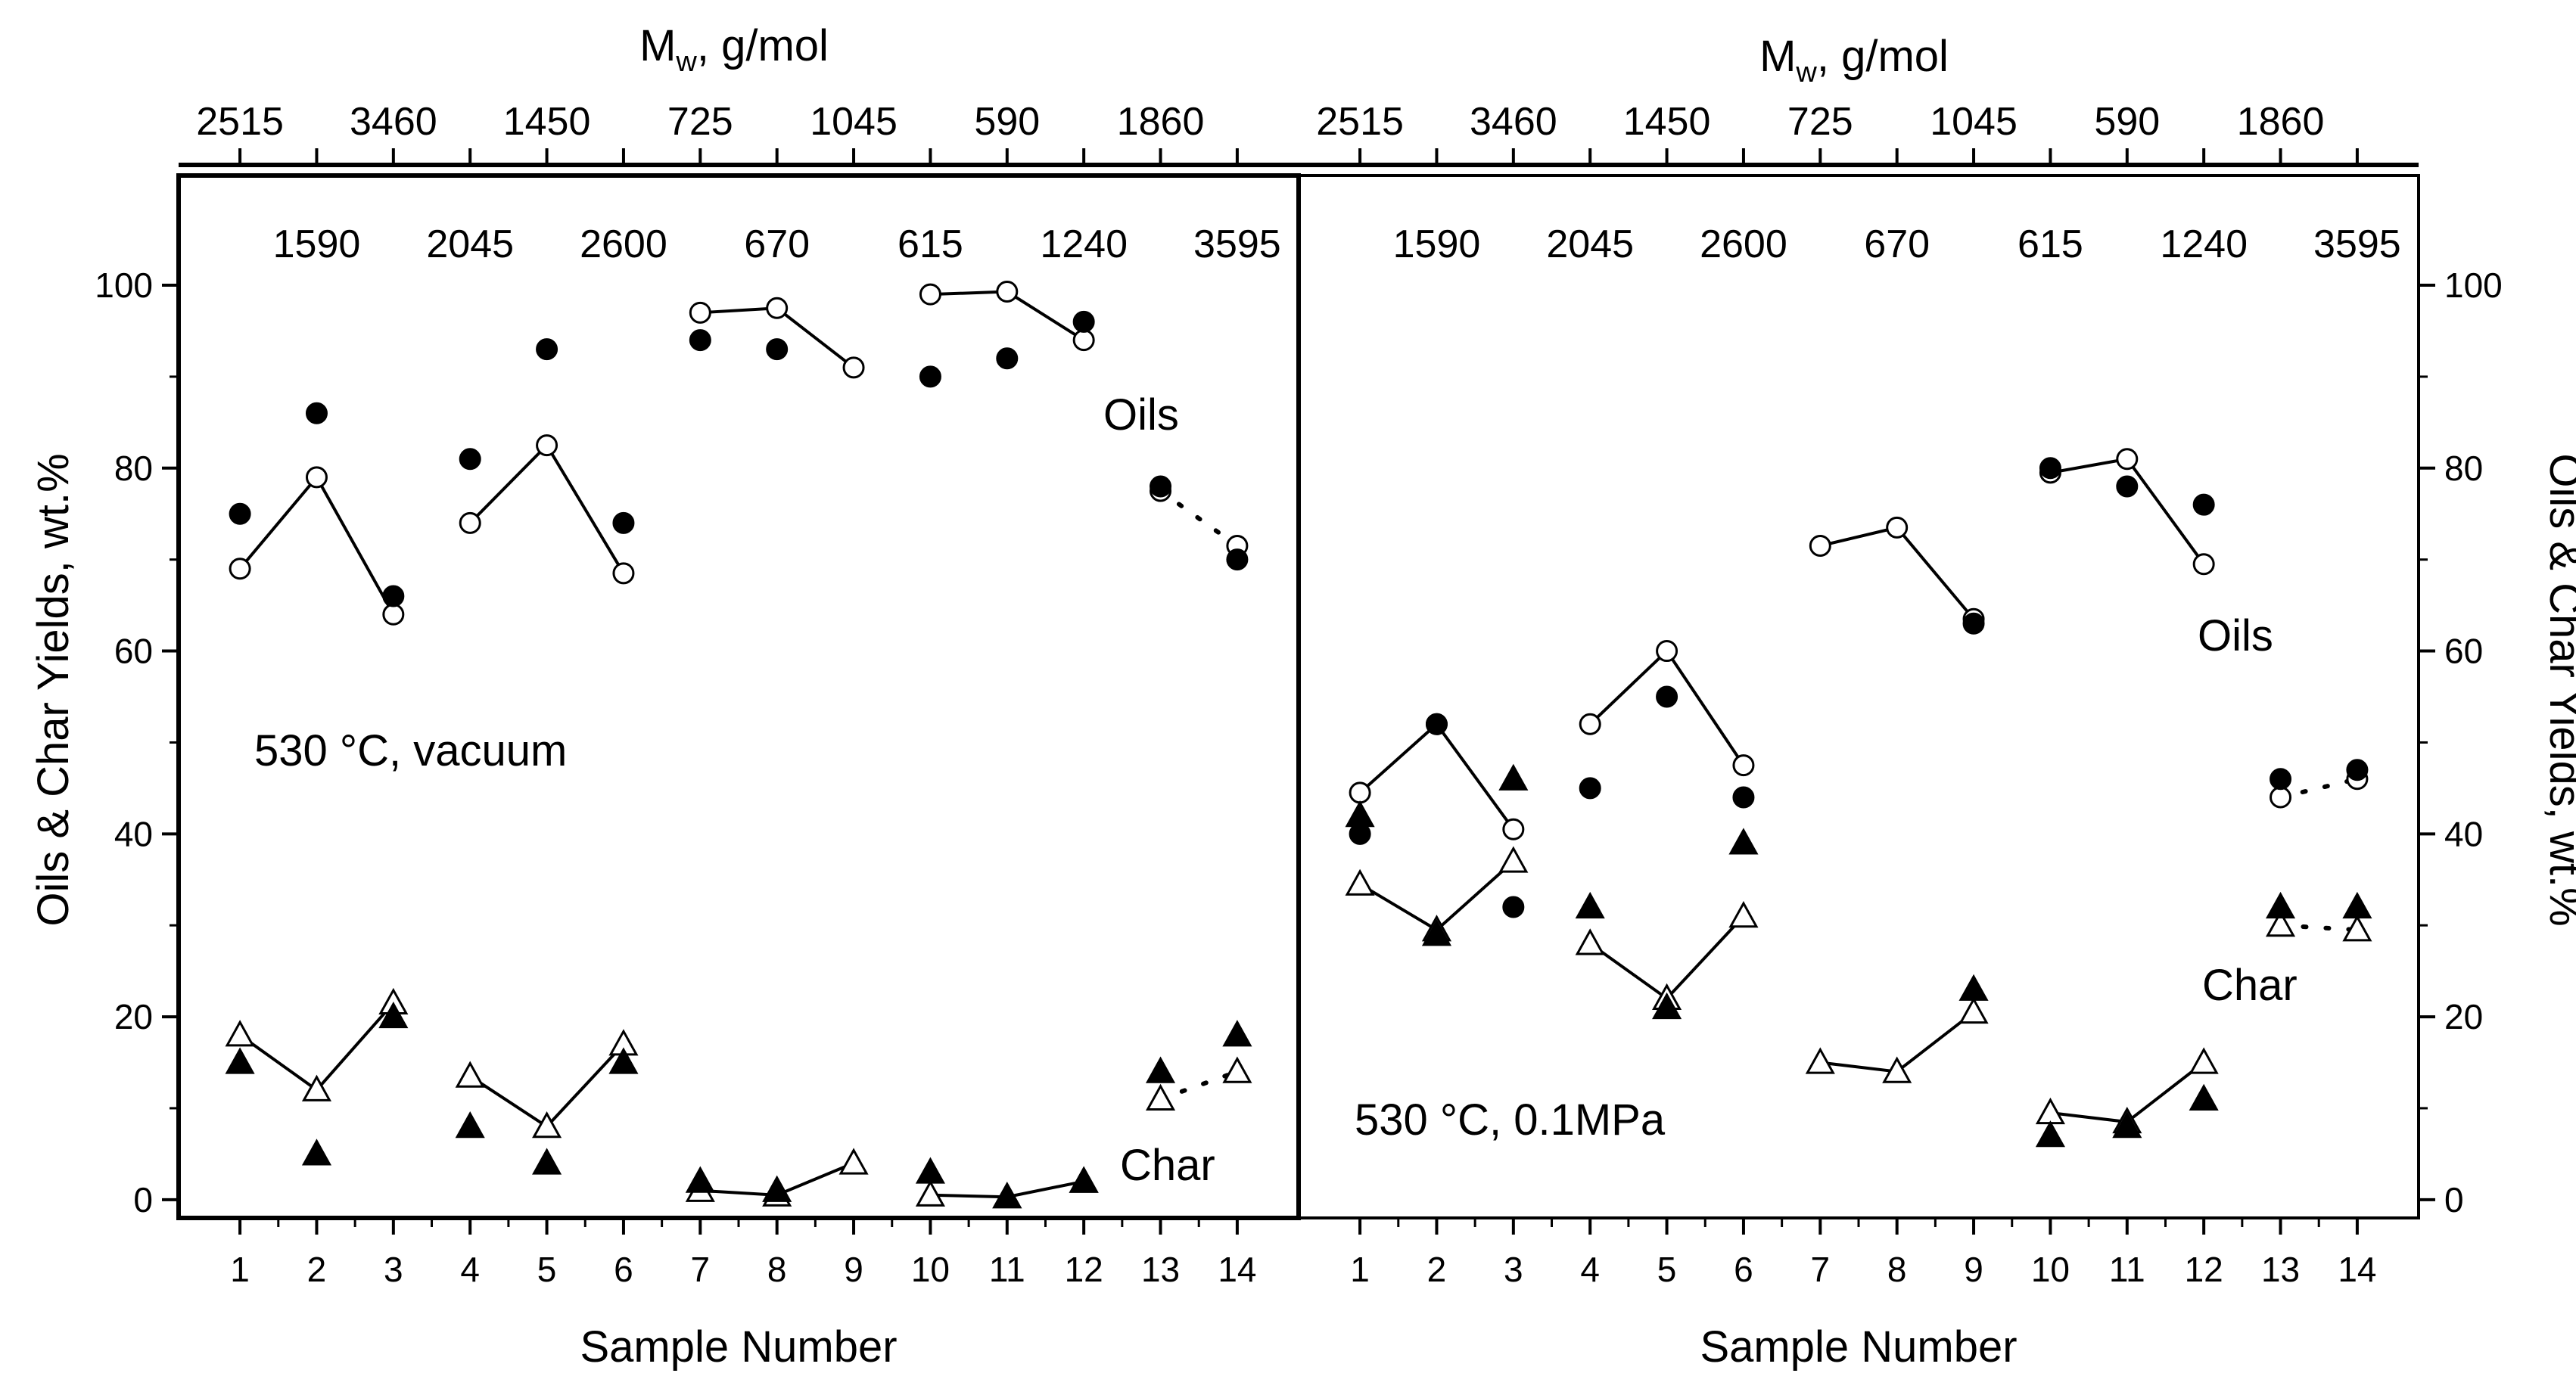 Image resolution: width=2576 pixels, height=1398 pixels. What do you see at coordinates (1974, 1269) in the screenshot?
I see `right-x-tick-label: 9` at bounding box center [1974, 1269].